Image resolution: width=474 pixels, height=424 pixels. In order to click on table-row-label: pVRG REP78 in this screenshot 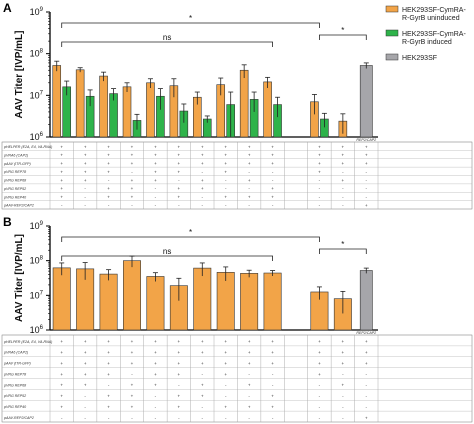, I will do `click(14, 172)`.